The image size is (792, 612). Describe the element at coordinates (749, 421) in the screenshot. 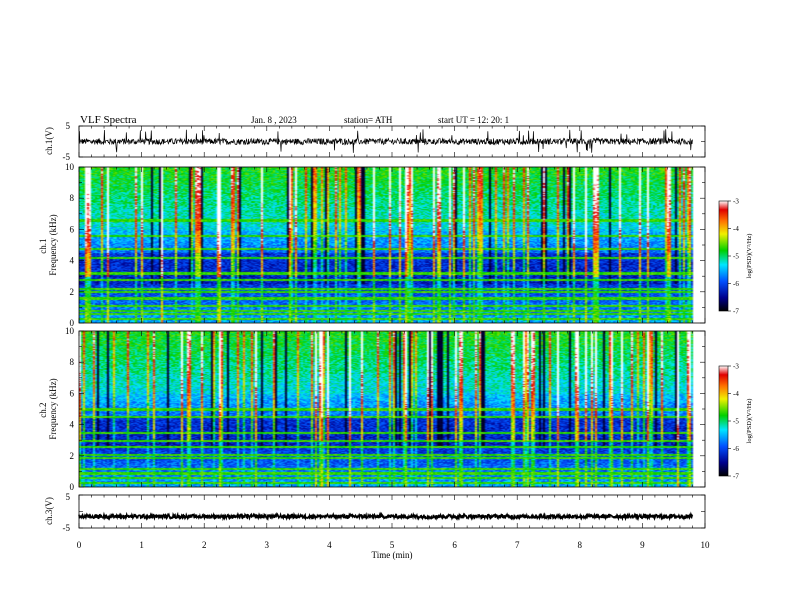

I see `colorbar-ch2-label: log(PSD)(V²/Hz)` at that location.